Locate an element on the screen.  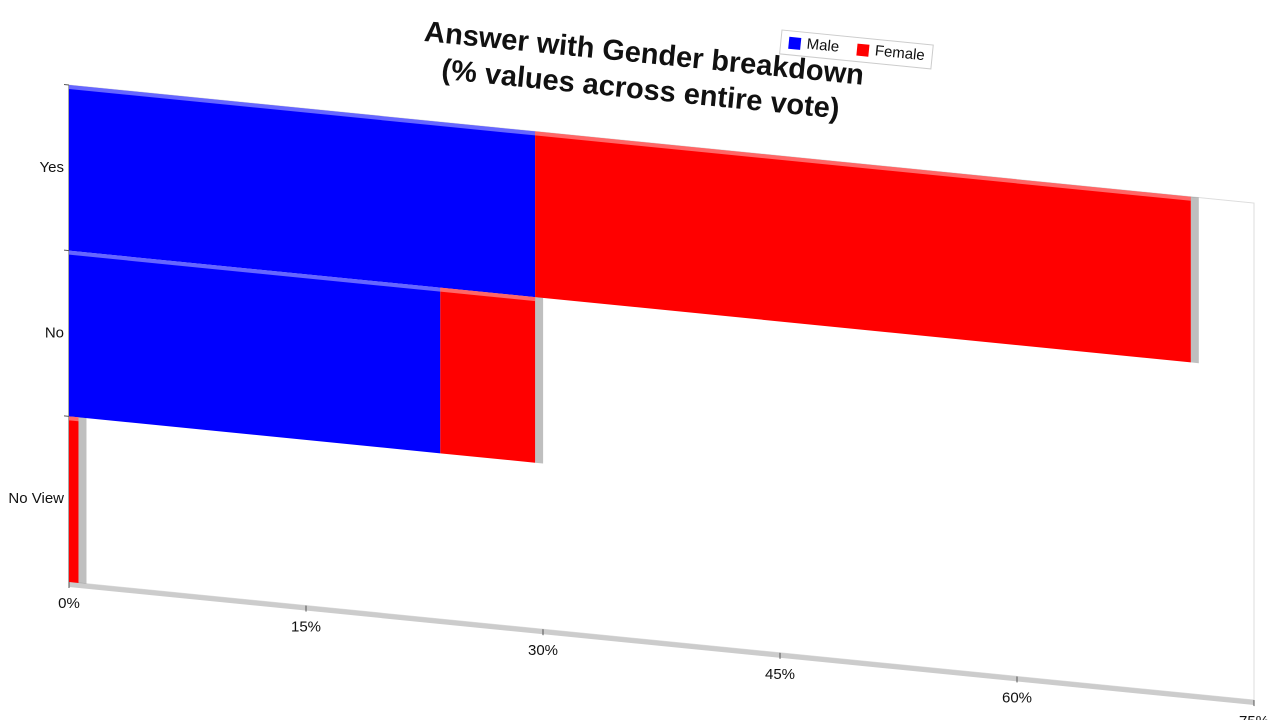
x-tick-label: 0% is located at coordinates (69, 603).